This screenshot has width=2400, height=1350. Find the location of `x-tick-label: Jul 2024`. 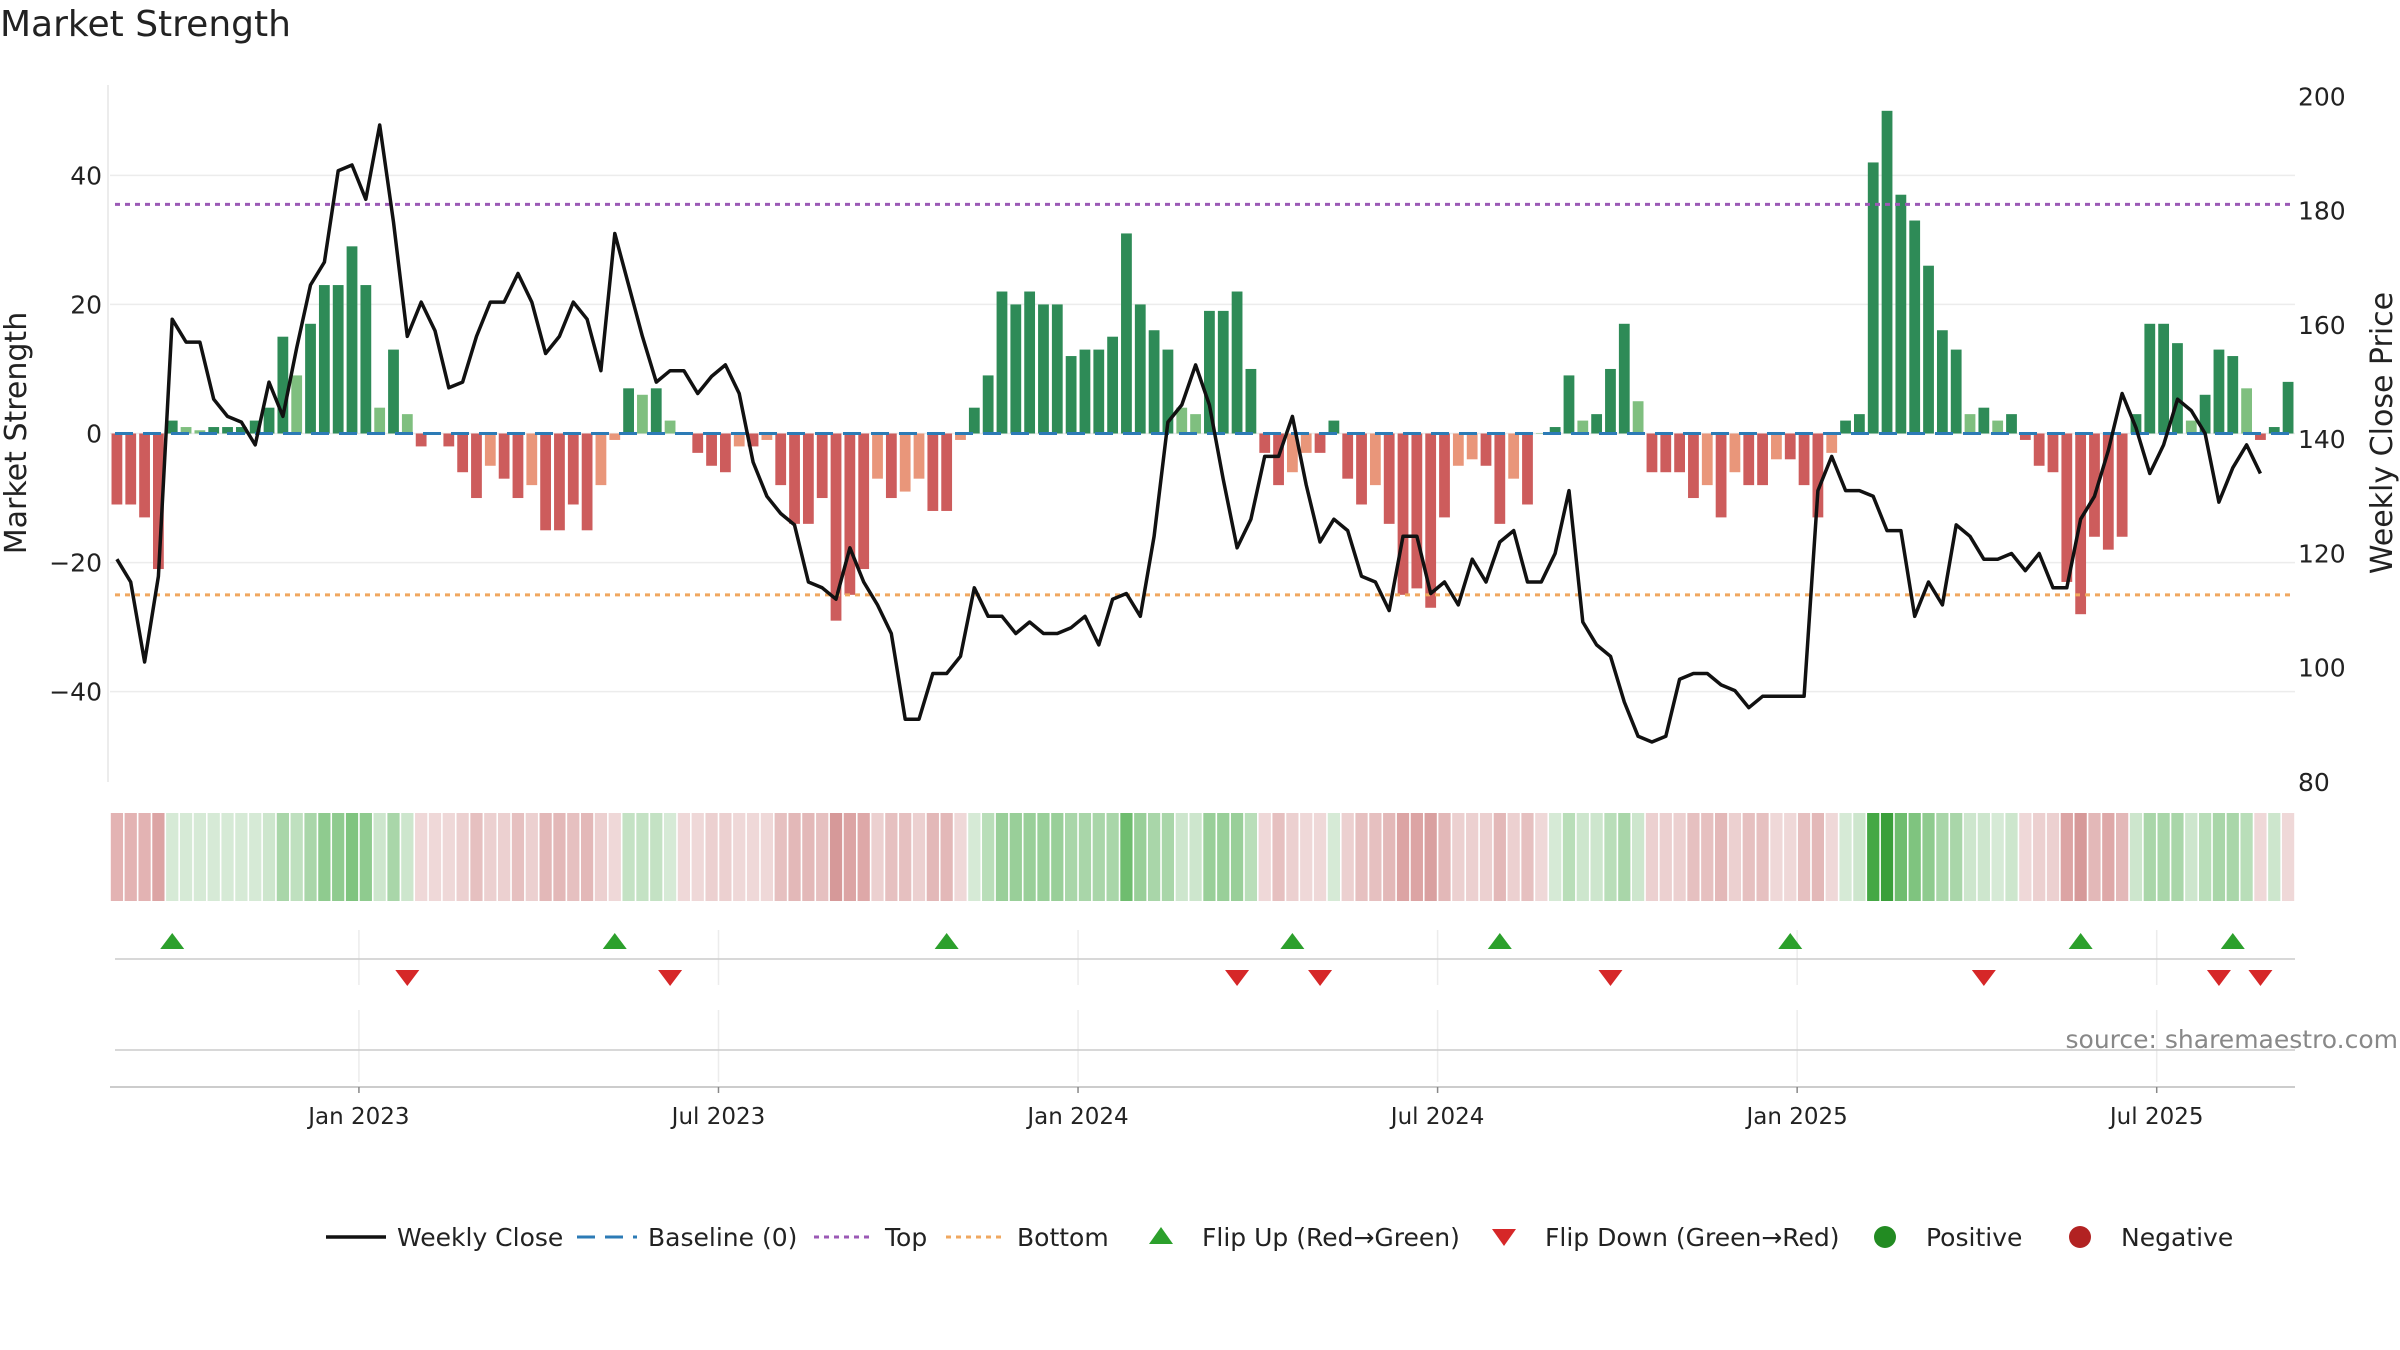

x-tick-label: Jul 2024 is located at coordinates (1437, 1117).